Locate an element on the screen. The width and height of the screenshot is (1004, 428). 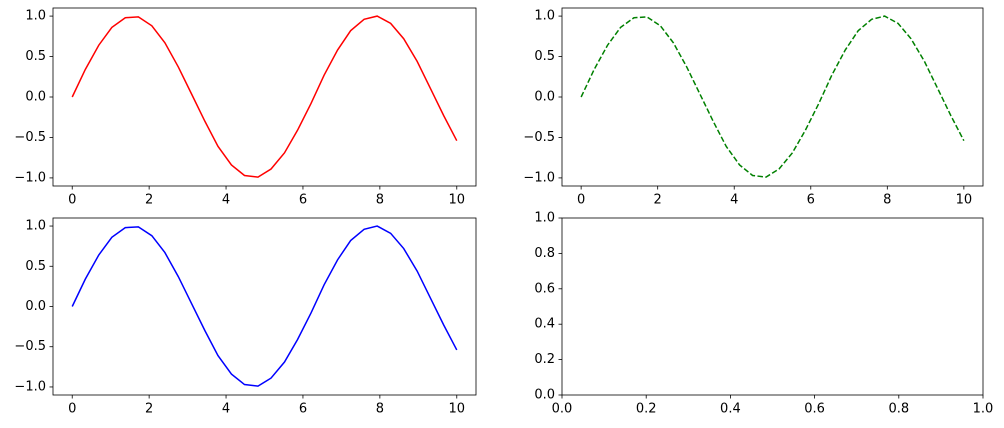
x-tick-label: 0.0 is located at coordinates (562, 409).